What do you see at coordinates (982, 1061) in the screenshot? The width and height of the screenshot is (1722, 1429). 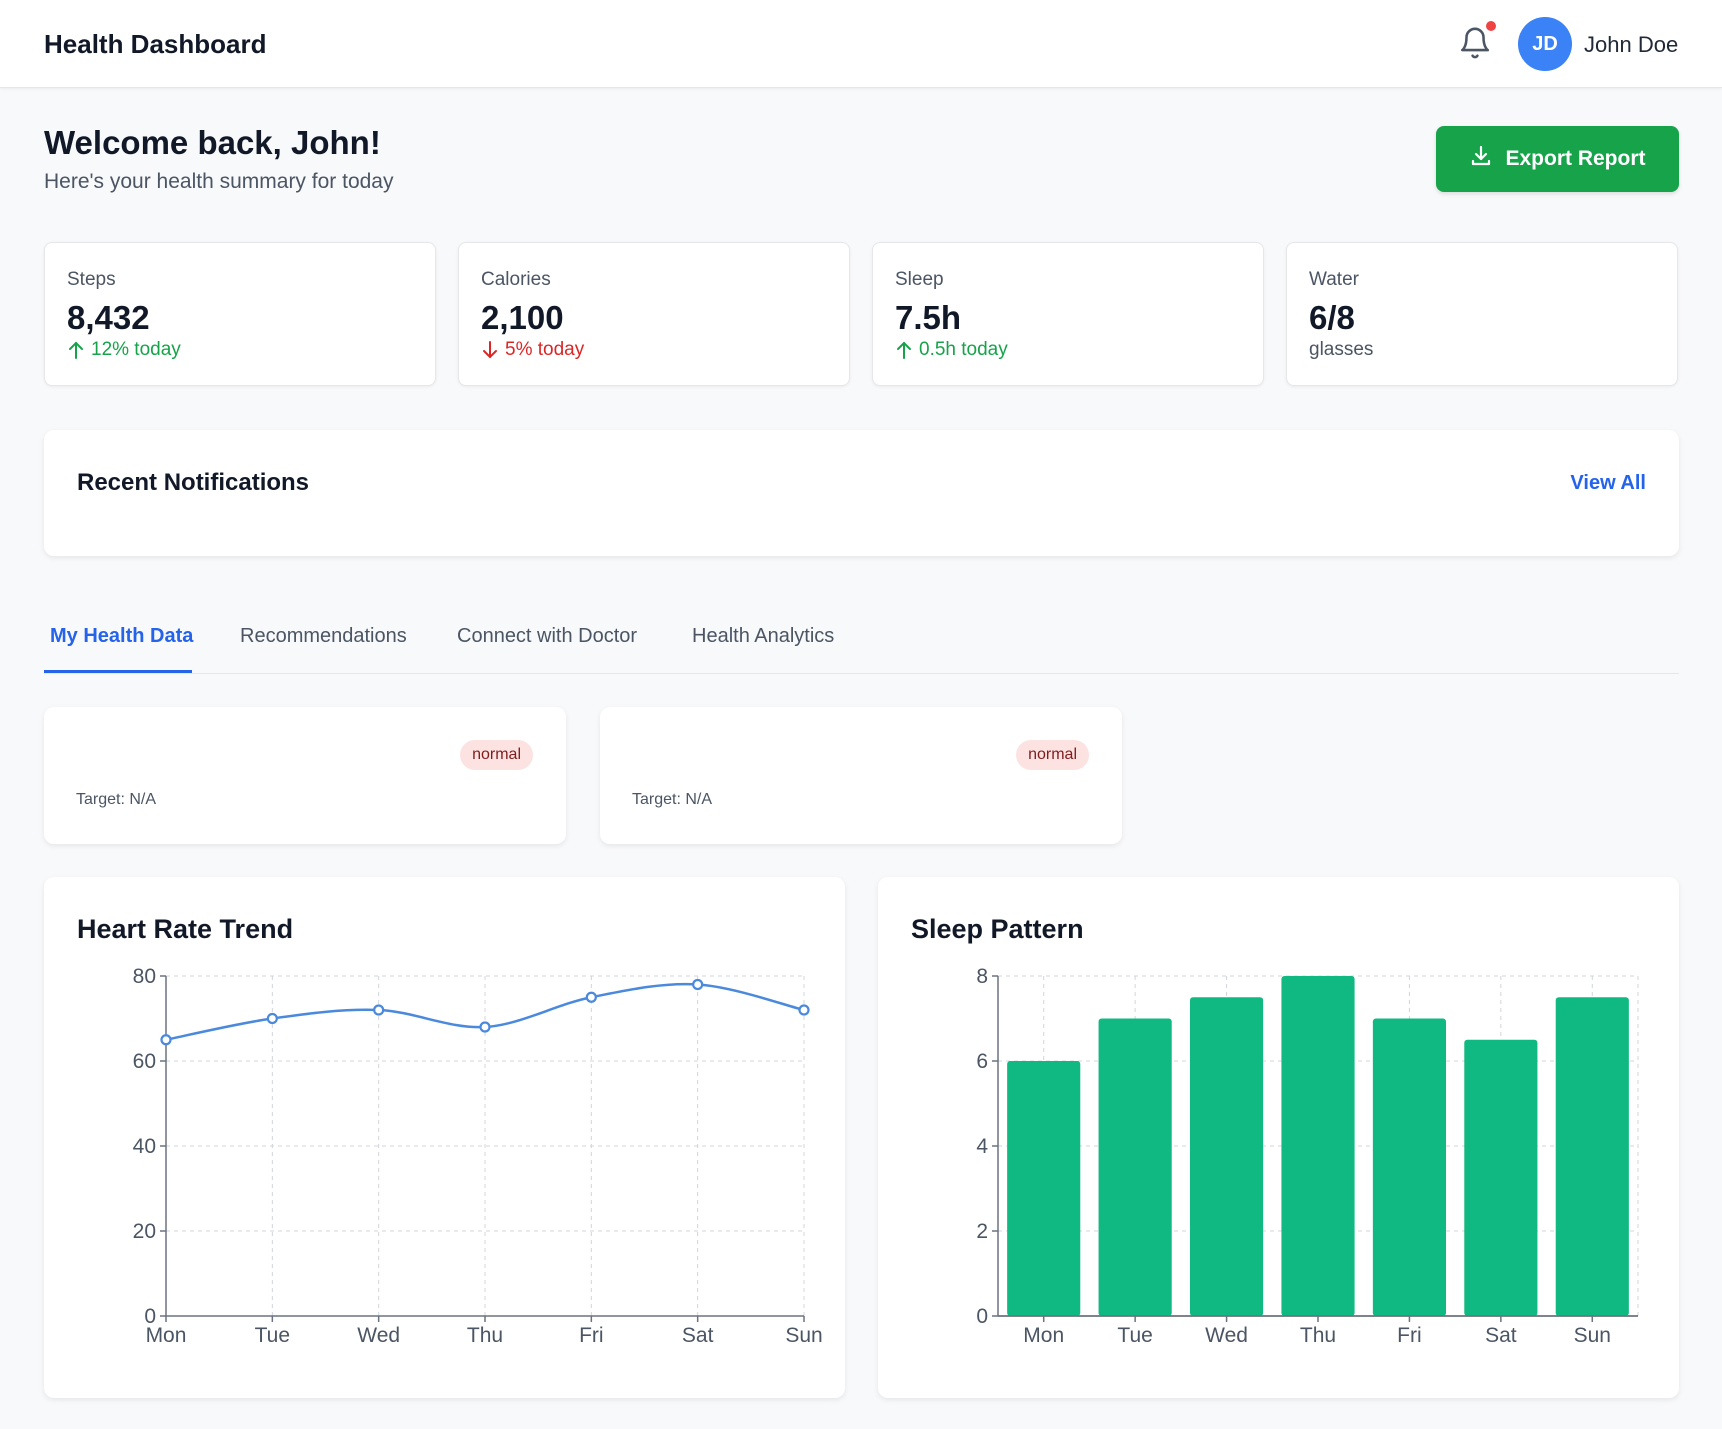 I see `y-tick-label: 6` at bounding box center [982, 1061].